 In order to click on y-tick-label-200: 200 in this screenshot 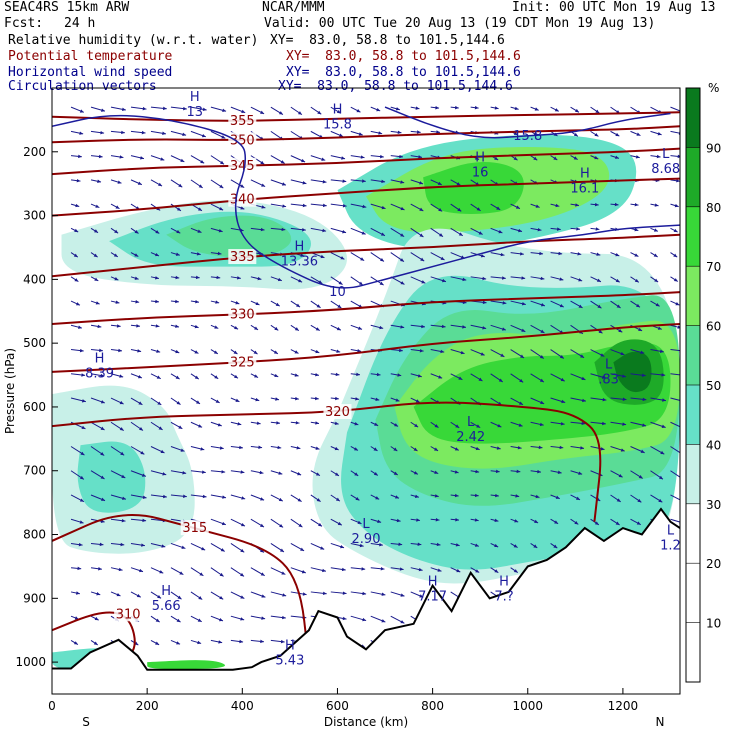, I will do `click(34, 152)`.